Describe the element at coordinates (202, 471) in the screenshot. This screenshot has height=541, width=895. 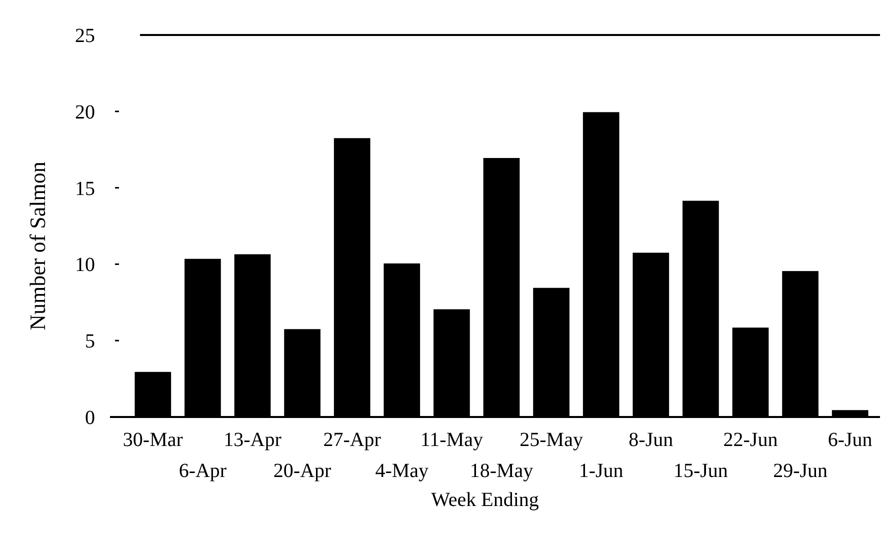
I see `x-tick-label: 6-Apr` at that location.